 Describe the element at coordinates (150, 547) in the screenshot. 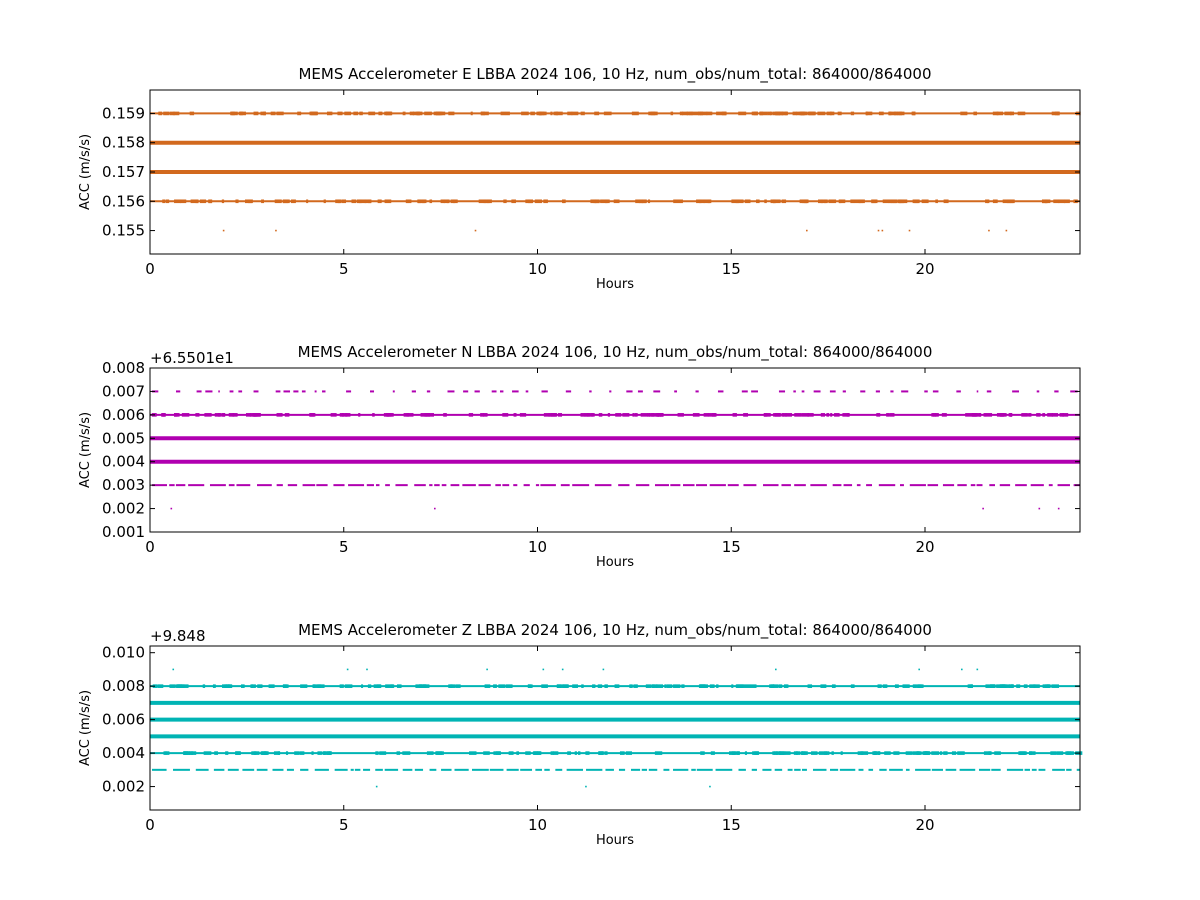

I see `x-tick-label: 0` at that location.